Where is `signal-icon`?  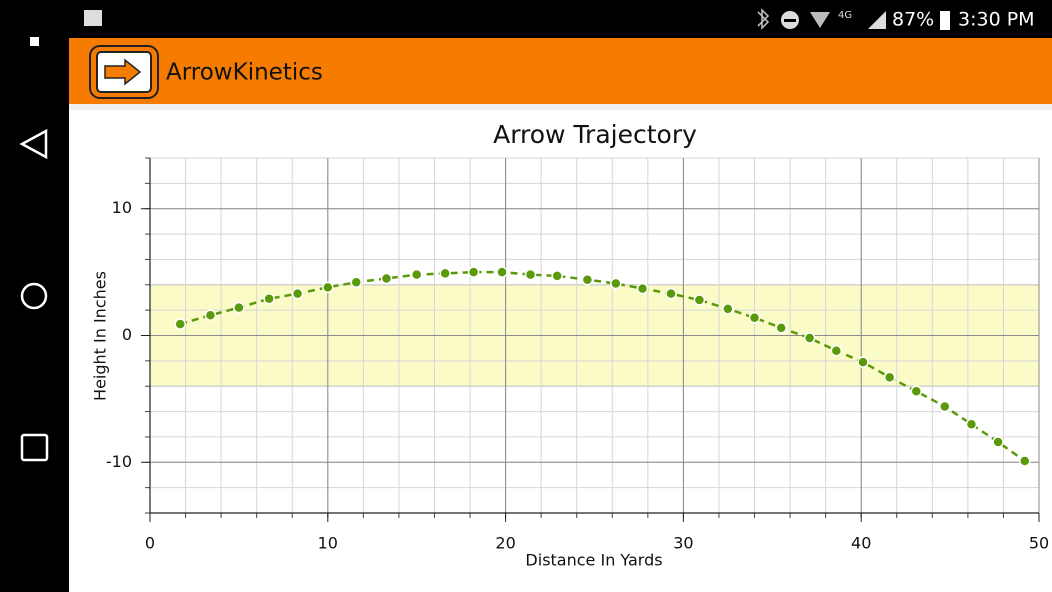
signal-icon is located at coordinates (877, 20).